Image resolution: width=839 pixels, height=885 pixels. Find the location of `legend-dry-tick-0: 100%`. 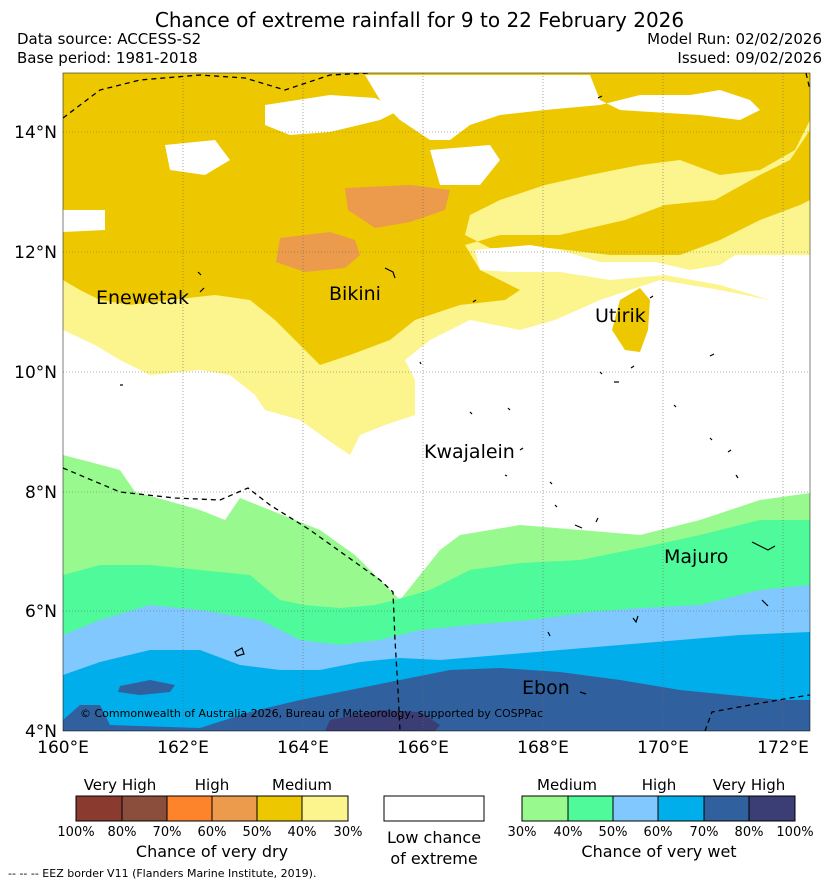

legend-dry-tick-0: 100% is located at coordinates (75, 832).